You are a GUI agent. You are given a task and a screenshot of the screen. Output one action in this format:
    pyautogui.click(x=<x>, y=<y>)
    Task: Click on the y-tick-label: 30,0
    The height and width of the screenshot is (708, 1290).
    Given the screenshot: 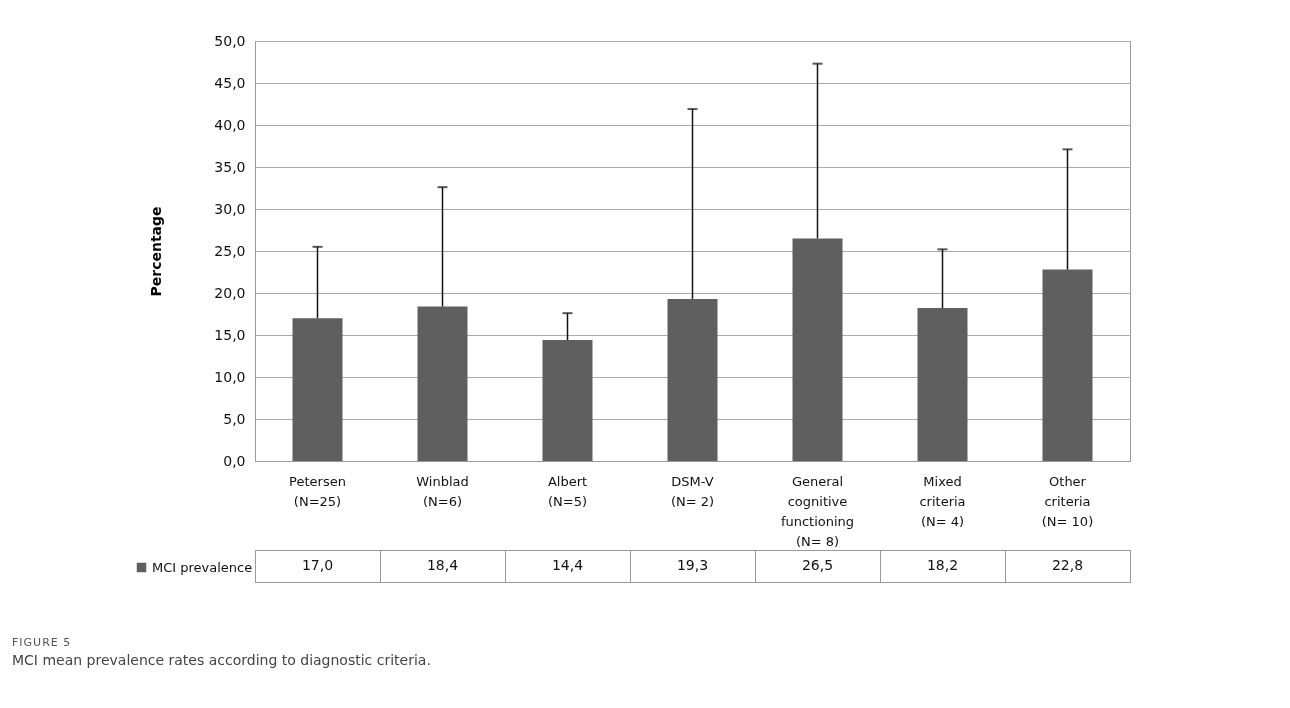 What is the action you would take?
    pyautogui.click(x=230, y=208)
    